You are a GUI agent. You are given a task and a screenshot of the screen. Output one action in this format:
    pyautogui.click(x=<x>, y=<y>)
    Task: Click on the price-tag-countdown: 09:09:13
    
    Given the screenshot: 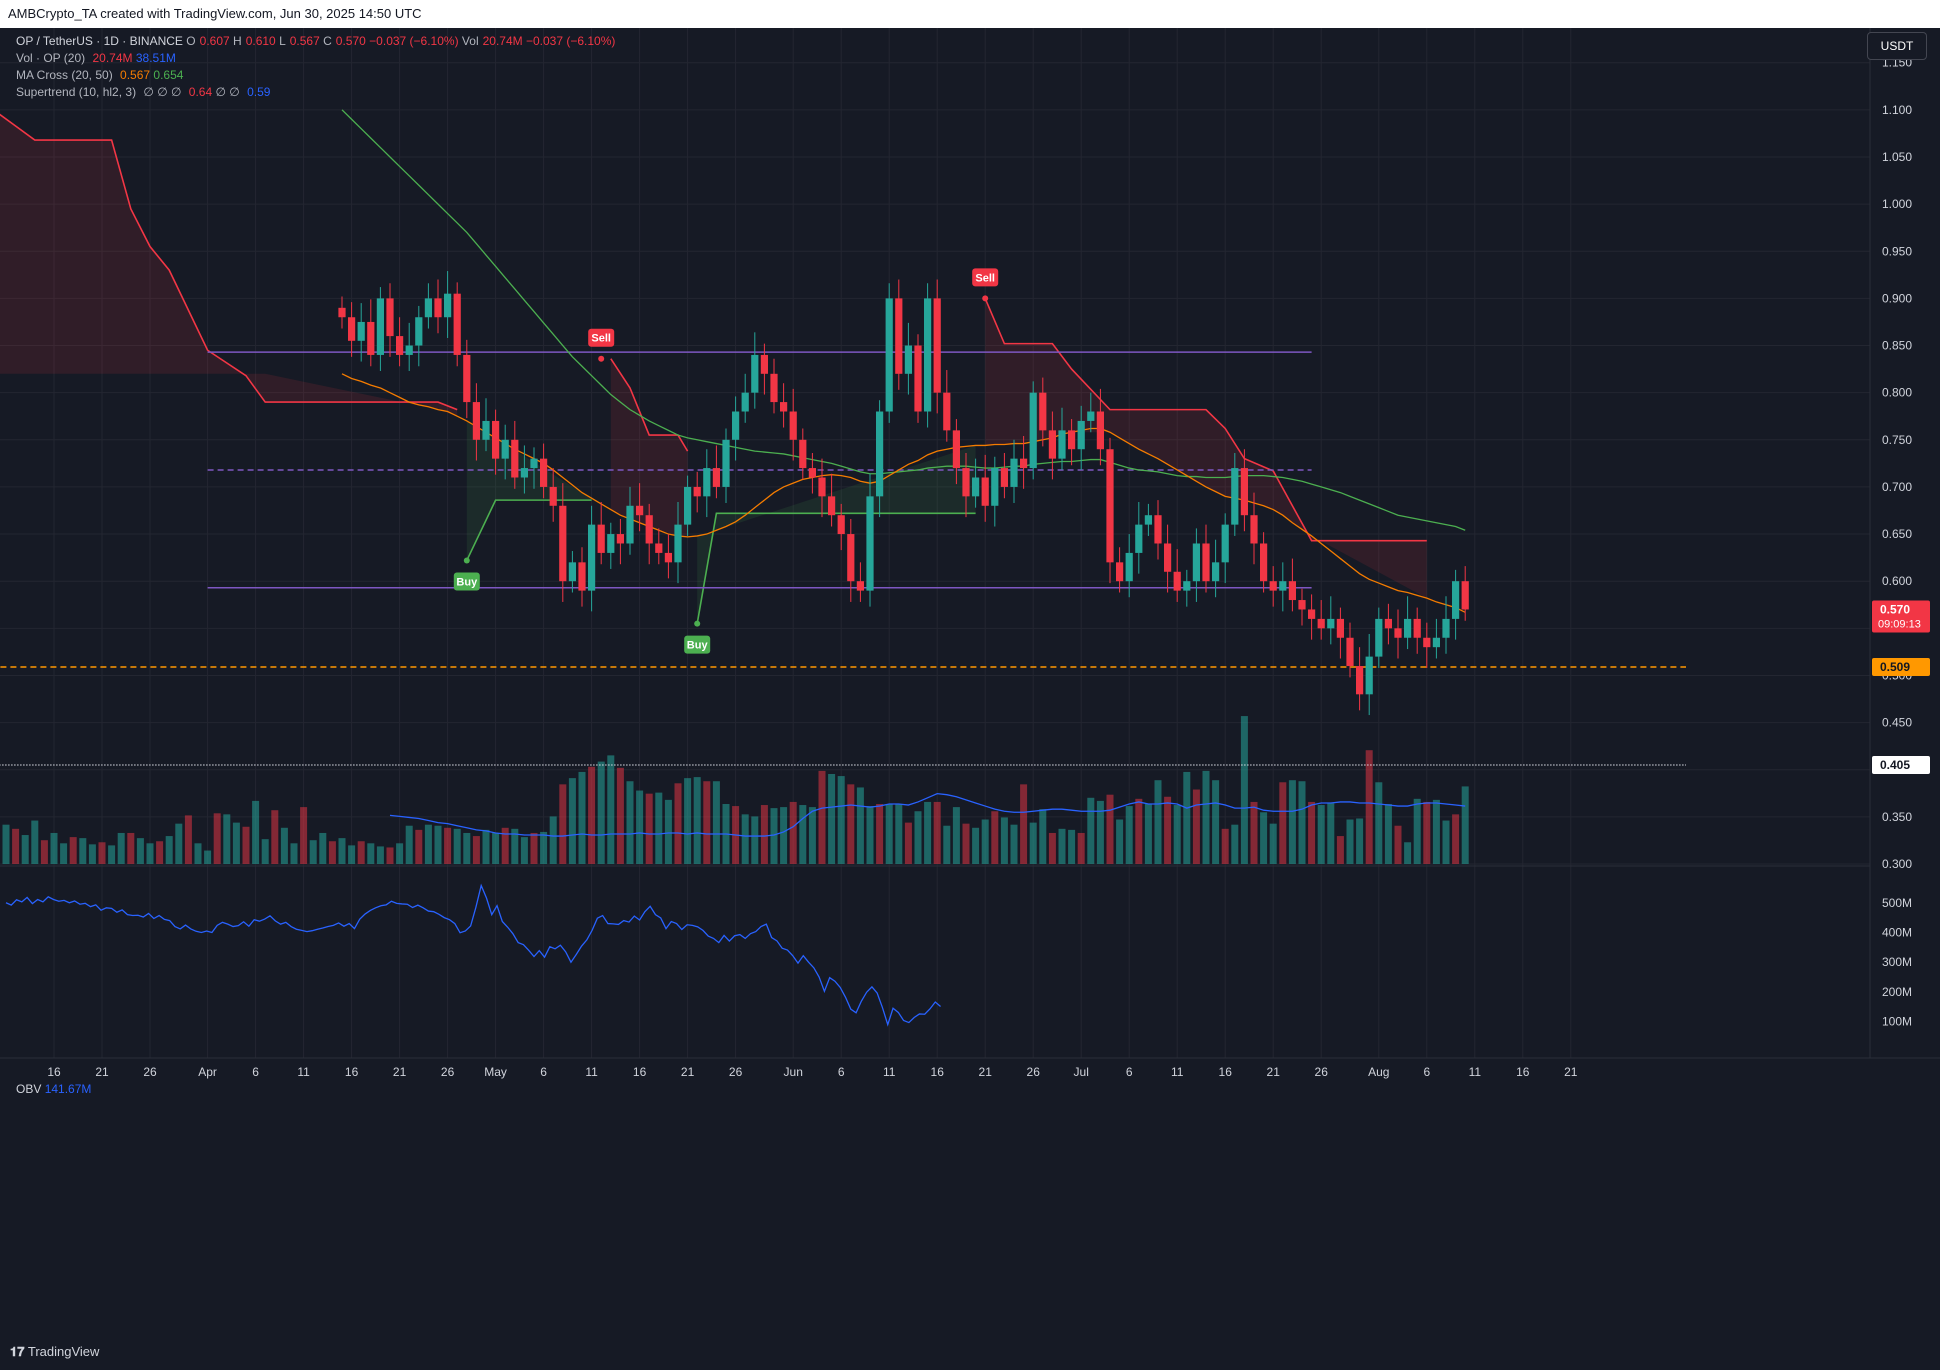 What is the action you would take?
    pyautogui.click(x=1899, y=624)
    